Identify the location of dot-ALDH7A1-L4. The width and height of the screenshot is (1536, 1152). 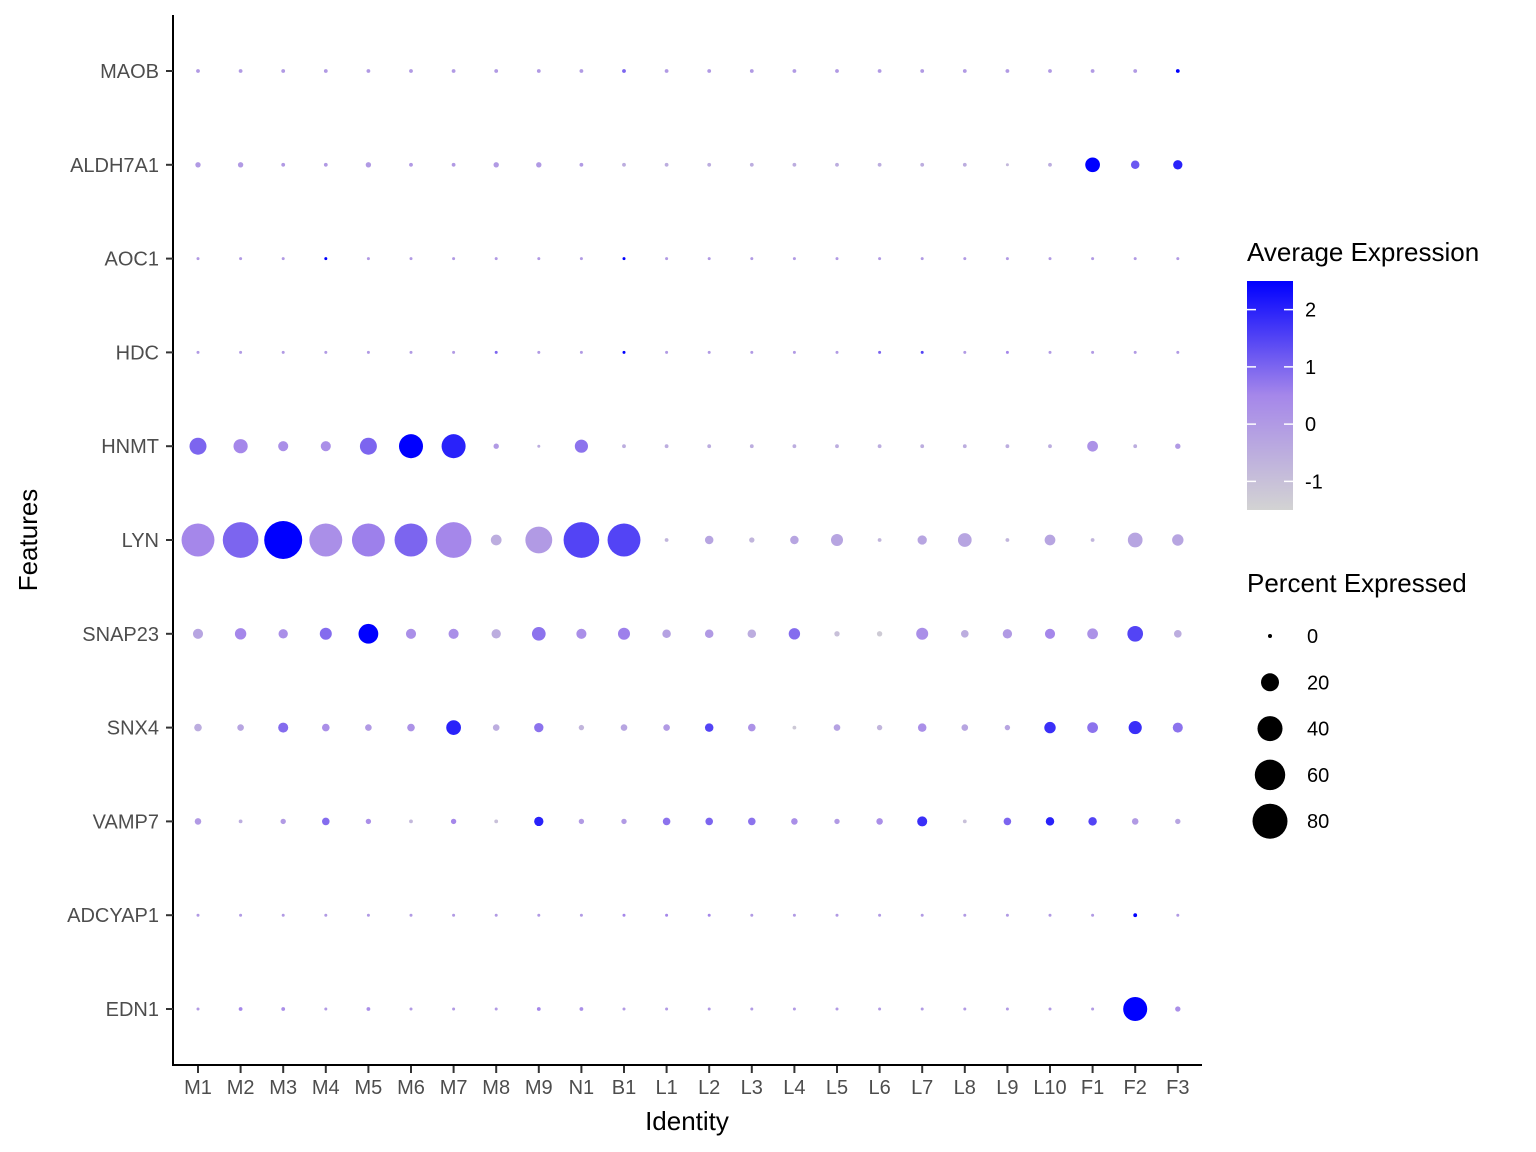
(794, 164).